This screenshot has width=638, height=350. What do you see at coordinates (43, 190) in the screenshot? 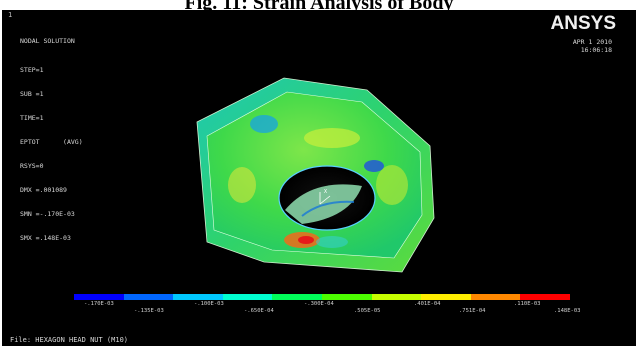
I see `info-line: DMX =.001089` at bounding box center [43, 190].